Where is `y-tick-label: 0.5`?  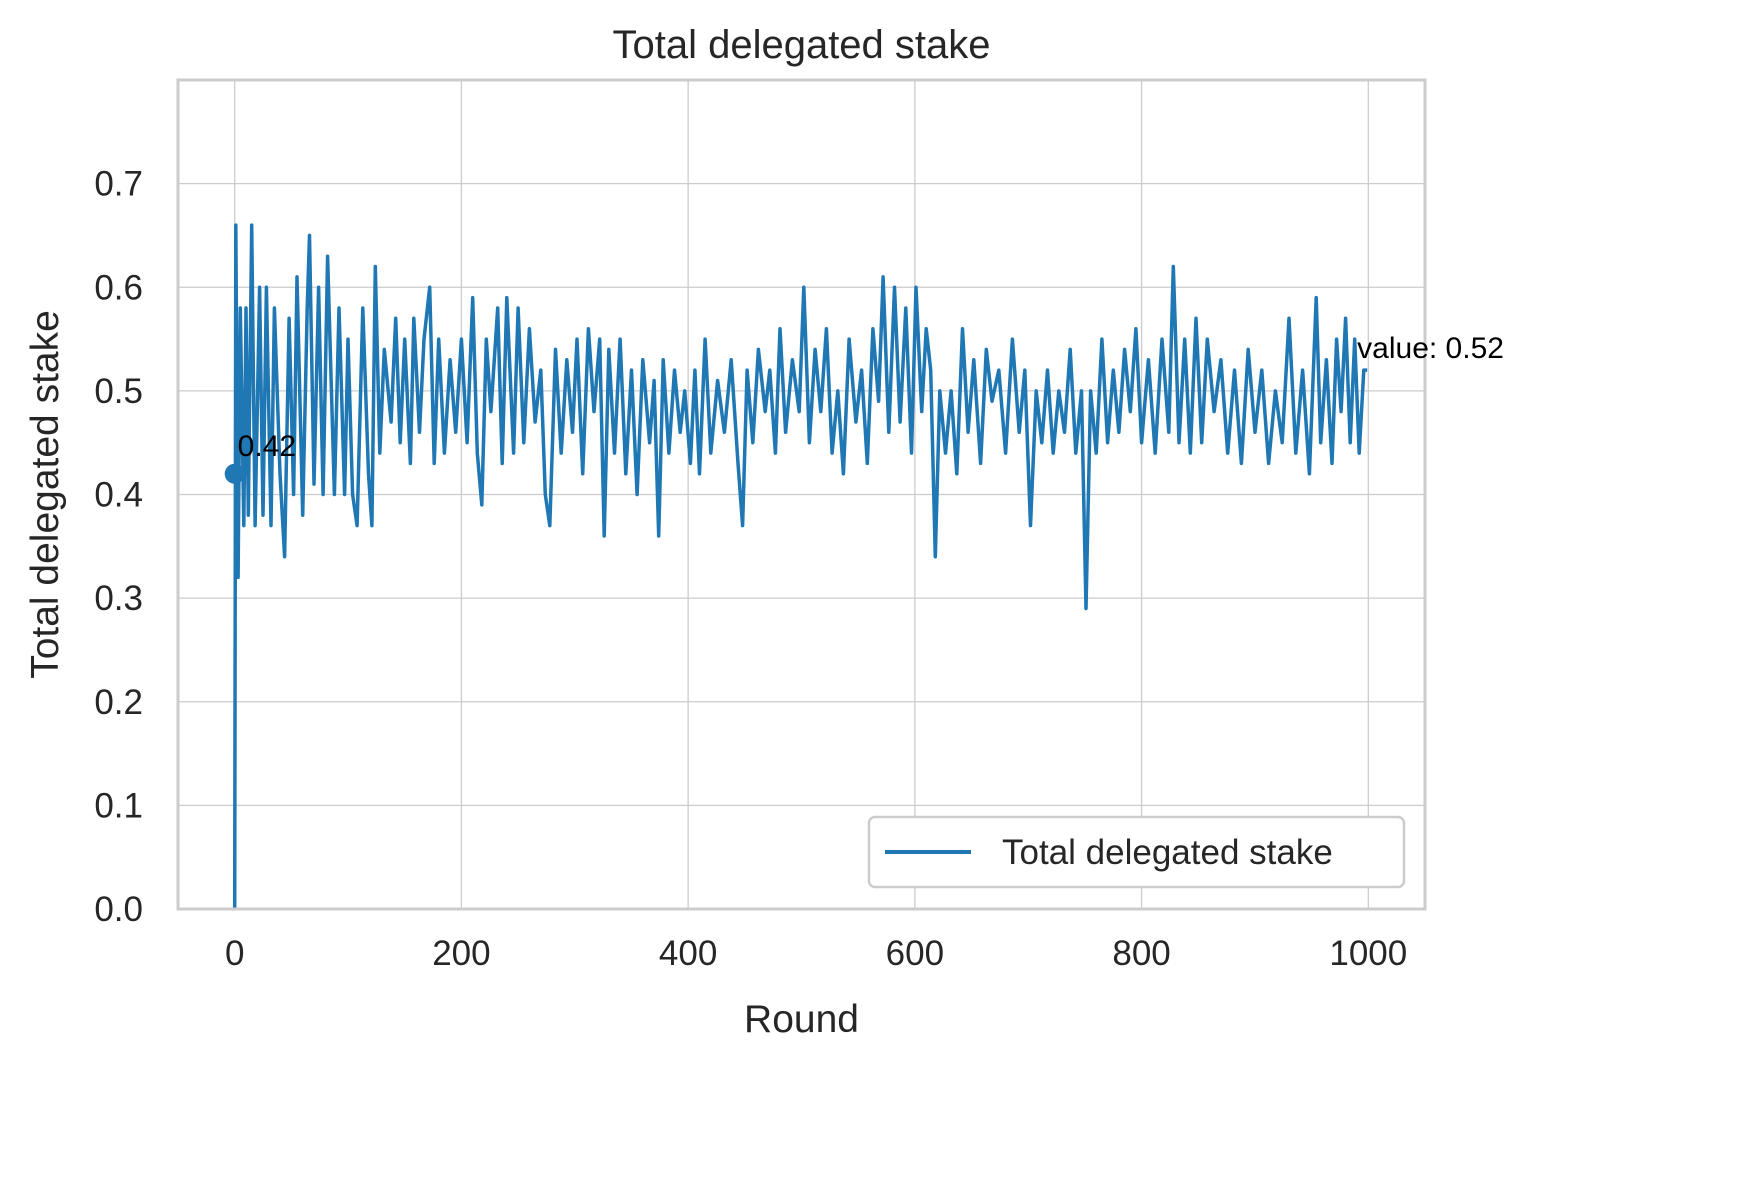 y-tick-label: 0.5 is located at coordinates (118, 391).